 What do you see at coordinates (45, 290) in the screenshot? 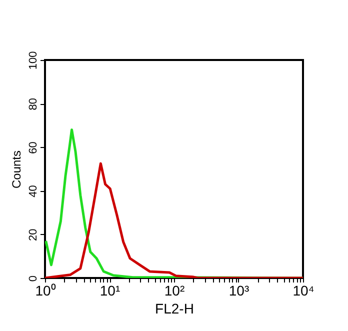
I see `x-tick-label: 10⁰` at bounding box center [45, 290].